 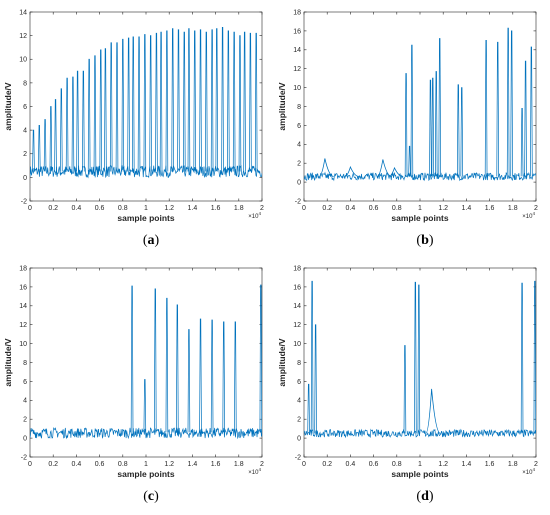 What do you see at coordinates (253, 217) in the screenshot?
I see `x-exponent-base: ×10` at bounding box center [253, 217].